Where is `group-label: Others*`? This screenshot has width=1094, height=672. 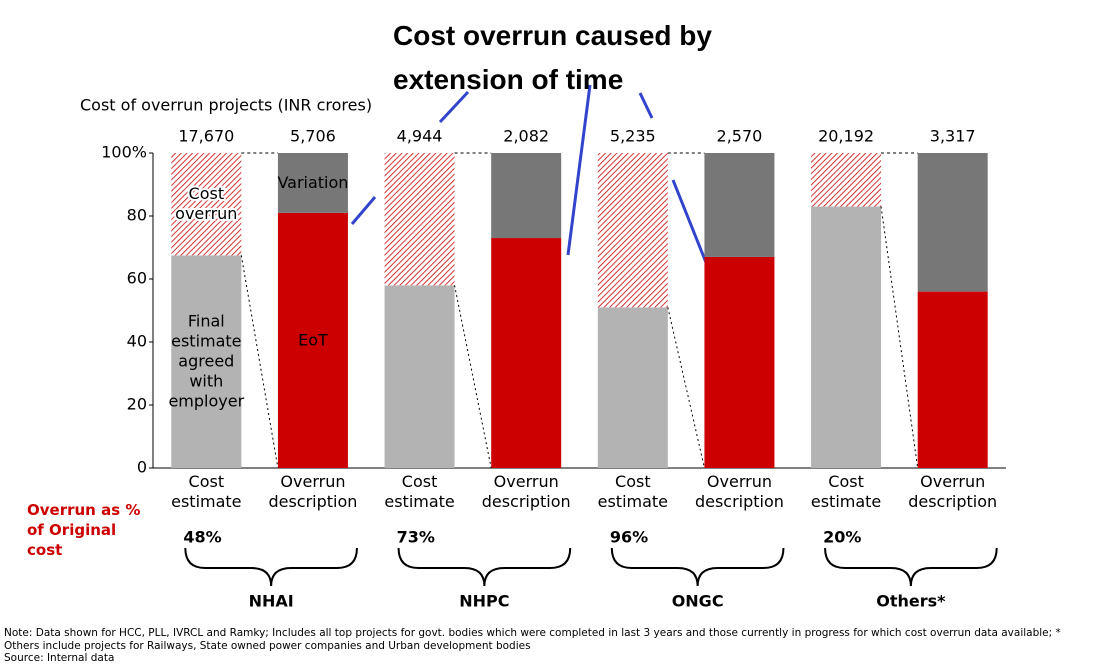 group-label: Others* is located at coordinates (911, 601).